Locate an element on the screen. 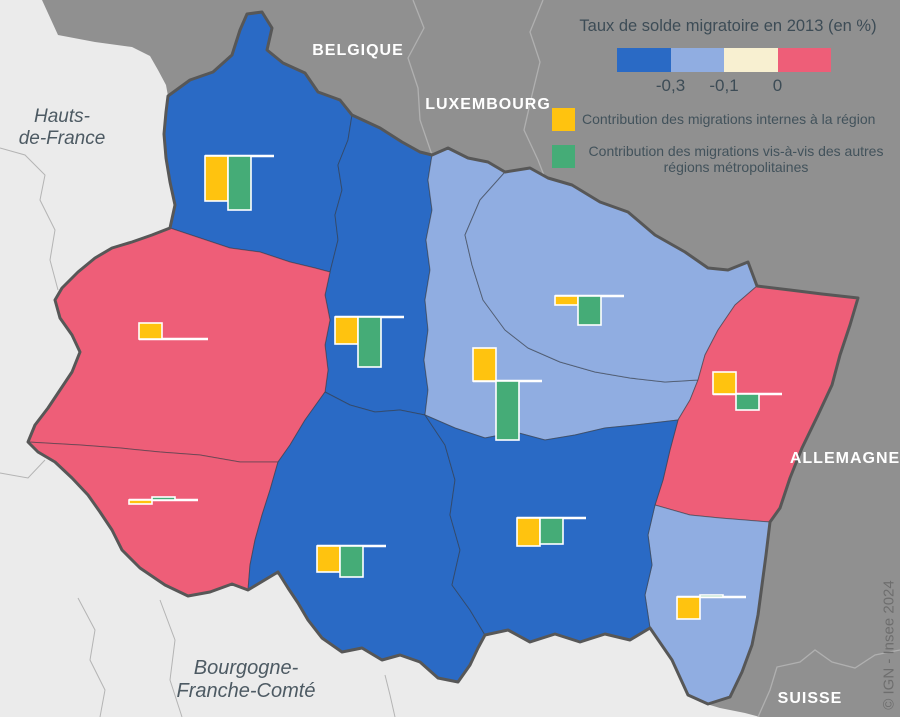 This screenshot has height=717, width=900. migration-bars-haute-marne is located at coordinates (351, 561).